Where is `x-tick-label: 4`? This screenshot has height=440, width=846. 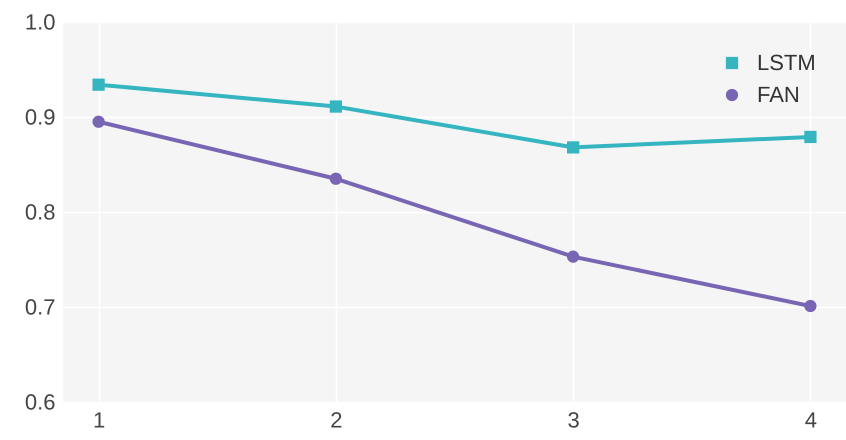 x-tick-label: 4 is located at coordinates (811, 420).